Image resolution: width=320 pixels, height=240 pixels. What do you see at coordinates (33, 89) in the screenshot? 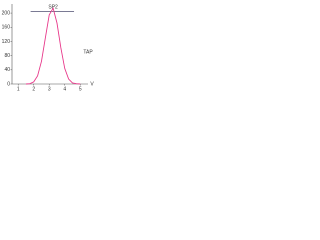
I see `x-tick-label: 2` at bounding box center [33, 89].